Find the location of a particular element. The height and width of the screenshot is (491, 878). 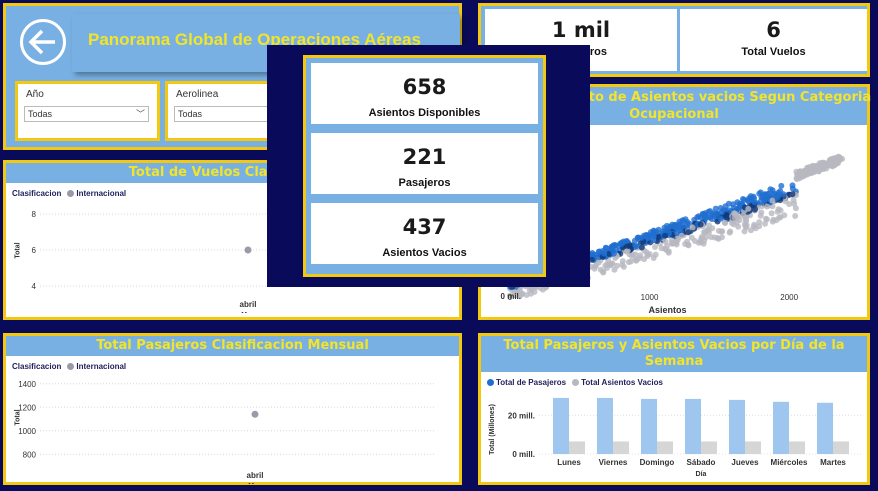

weekday-legend-item-2: Total Asientos Vacios is located at coordinates (617, 382).